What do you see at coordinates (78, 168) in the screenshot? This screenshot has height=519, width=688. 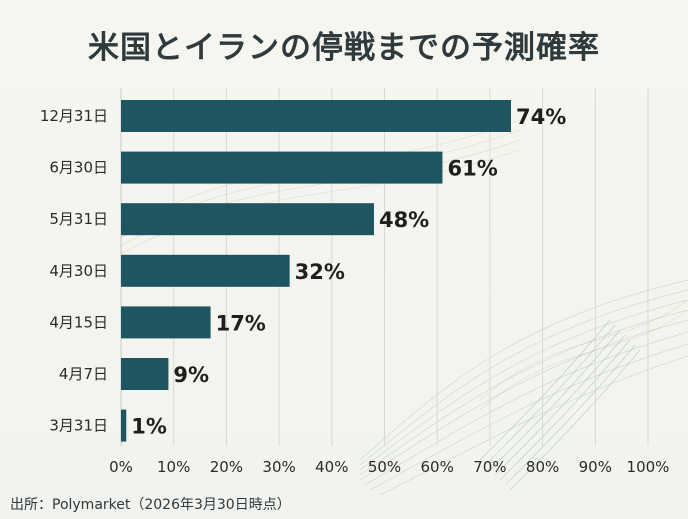 I see `y-category-label: 6月30日` at bounding box center [78, 168].